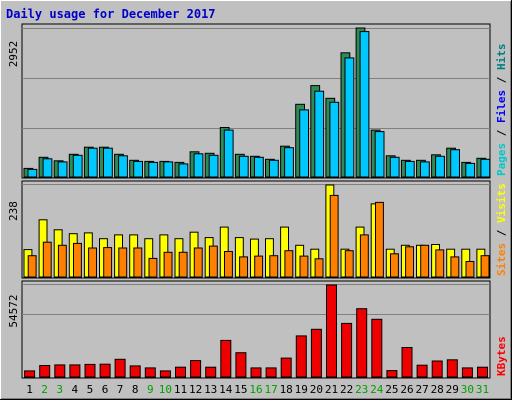  What do you see at coordinates (135, 389) in the screenshot?
I see `x-tick-label-day-8: 8` at bounding box center [135, 389].